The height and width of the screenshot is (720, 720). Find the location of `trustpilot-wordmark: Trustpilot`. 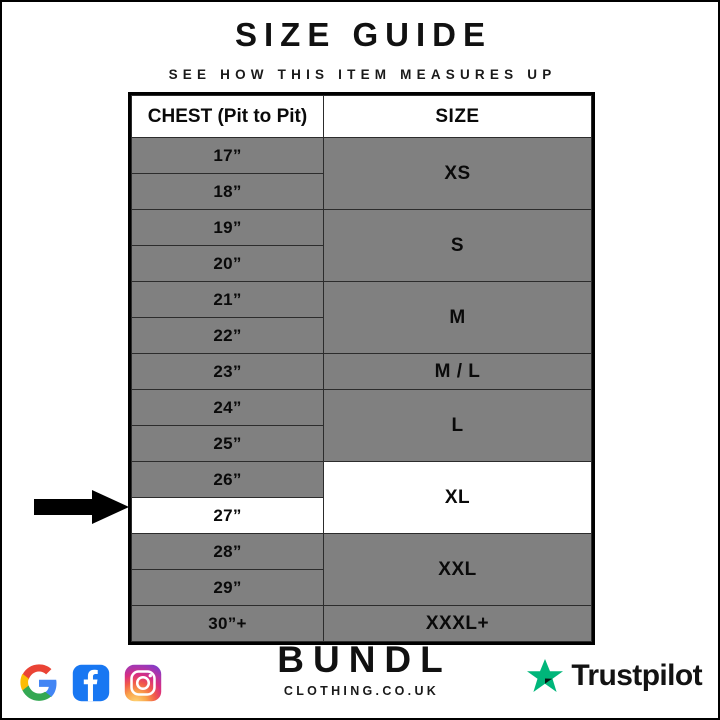

trustpilot-wordmark: Trustpilot is located at coordinates (636, 675).